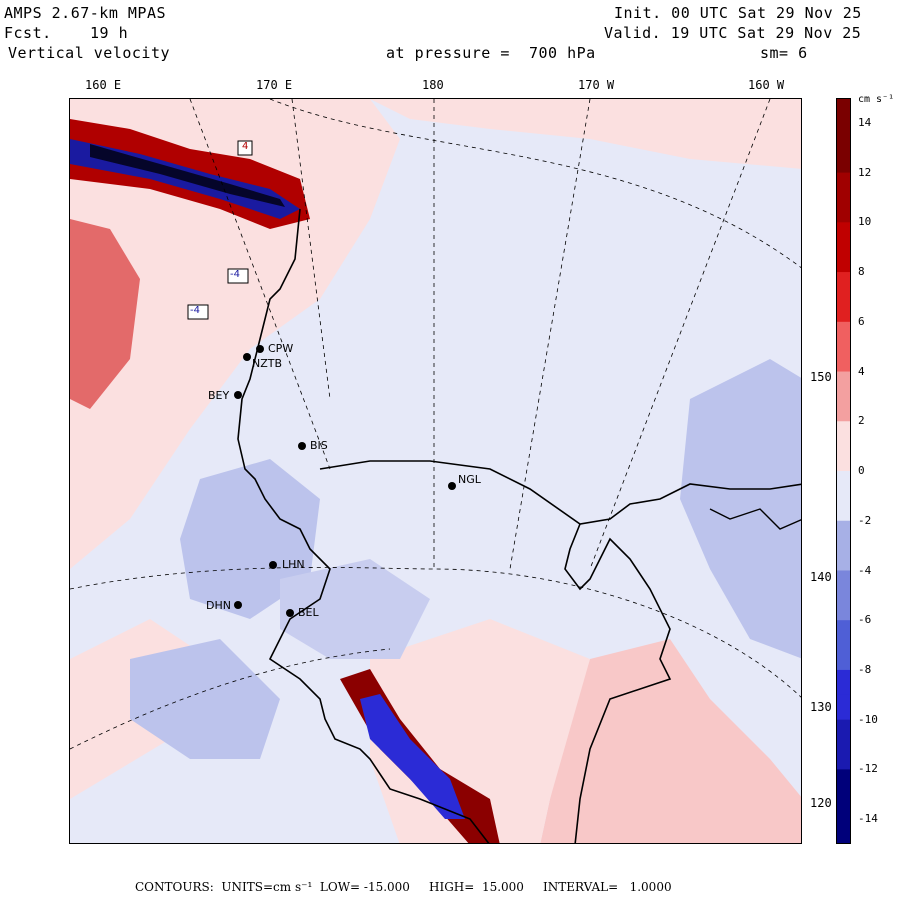  I want to click on station-label-bel: BEL, so click(308, 612).